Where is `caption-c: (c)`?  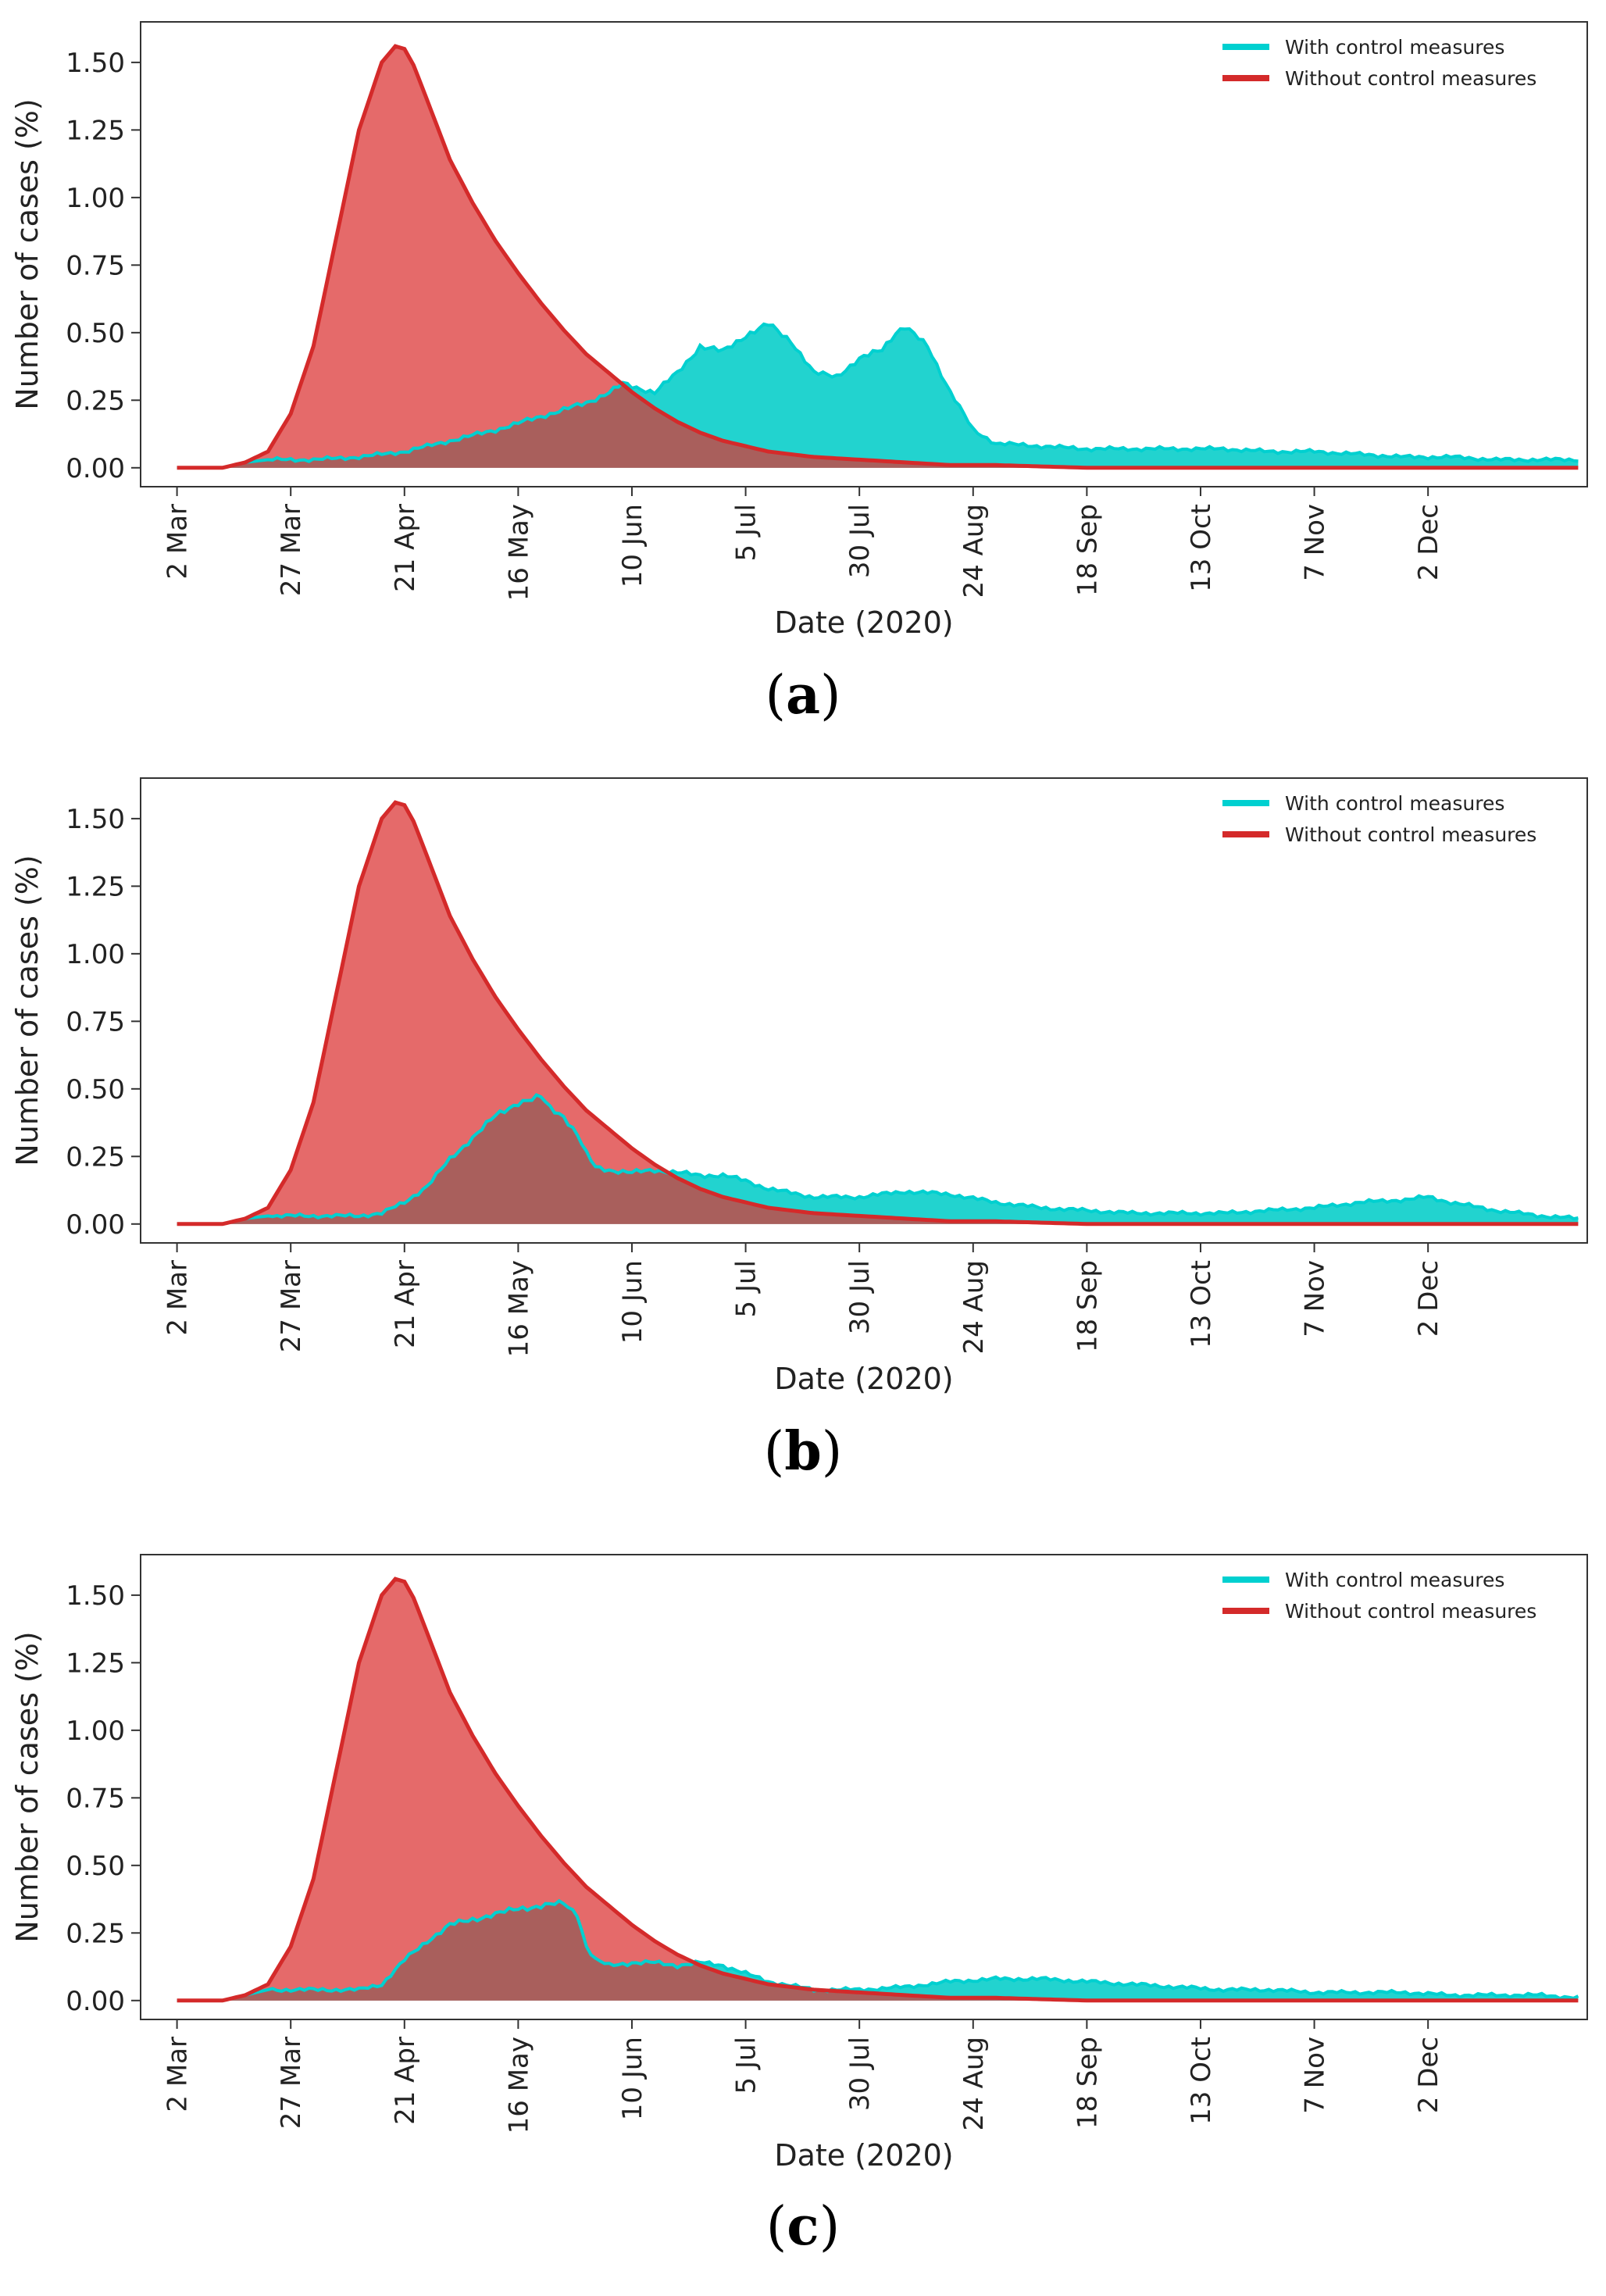 caption-c: (c) is located at coordinates (803, 2226).